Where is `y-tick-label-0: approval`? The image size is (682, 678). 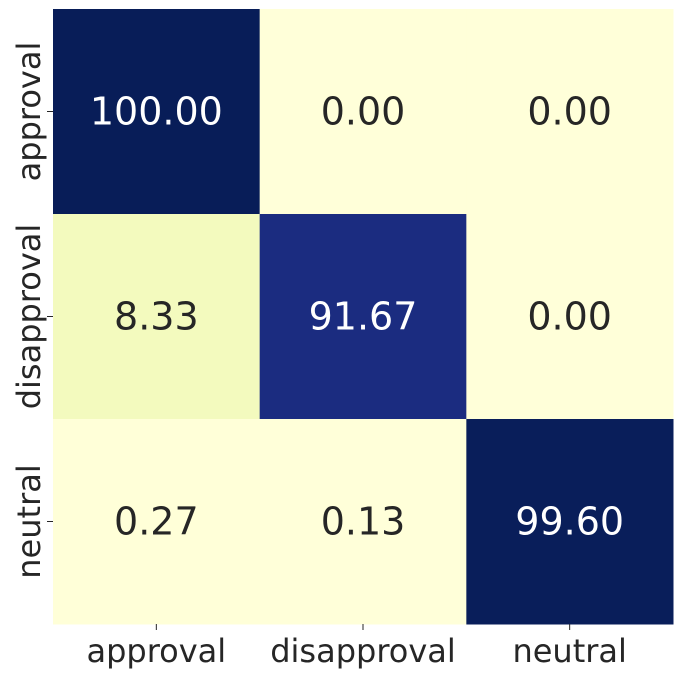
y-tick-label-0: approval is located at coordinates (29, 112).